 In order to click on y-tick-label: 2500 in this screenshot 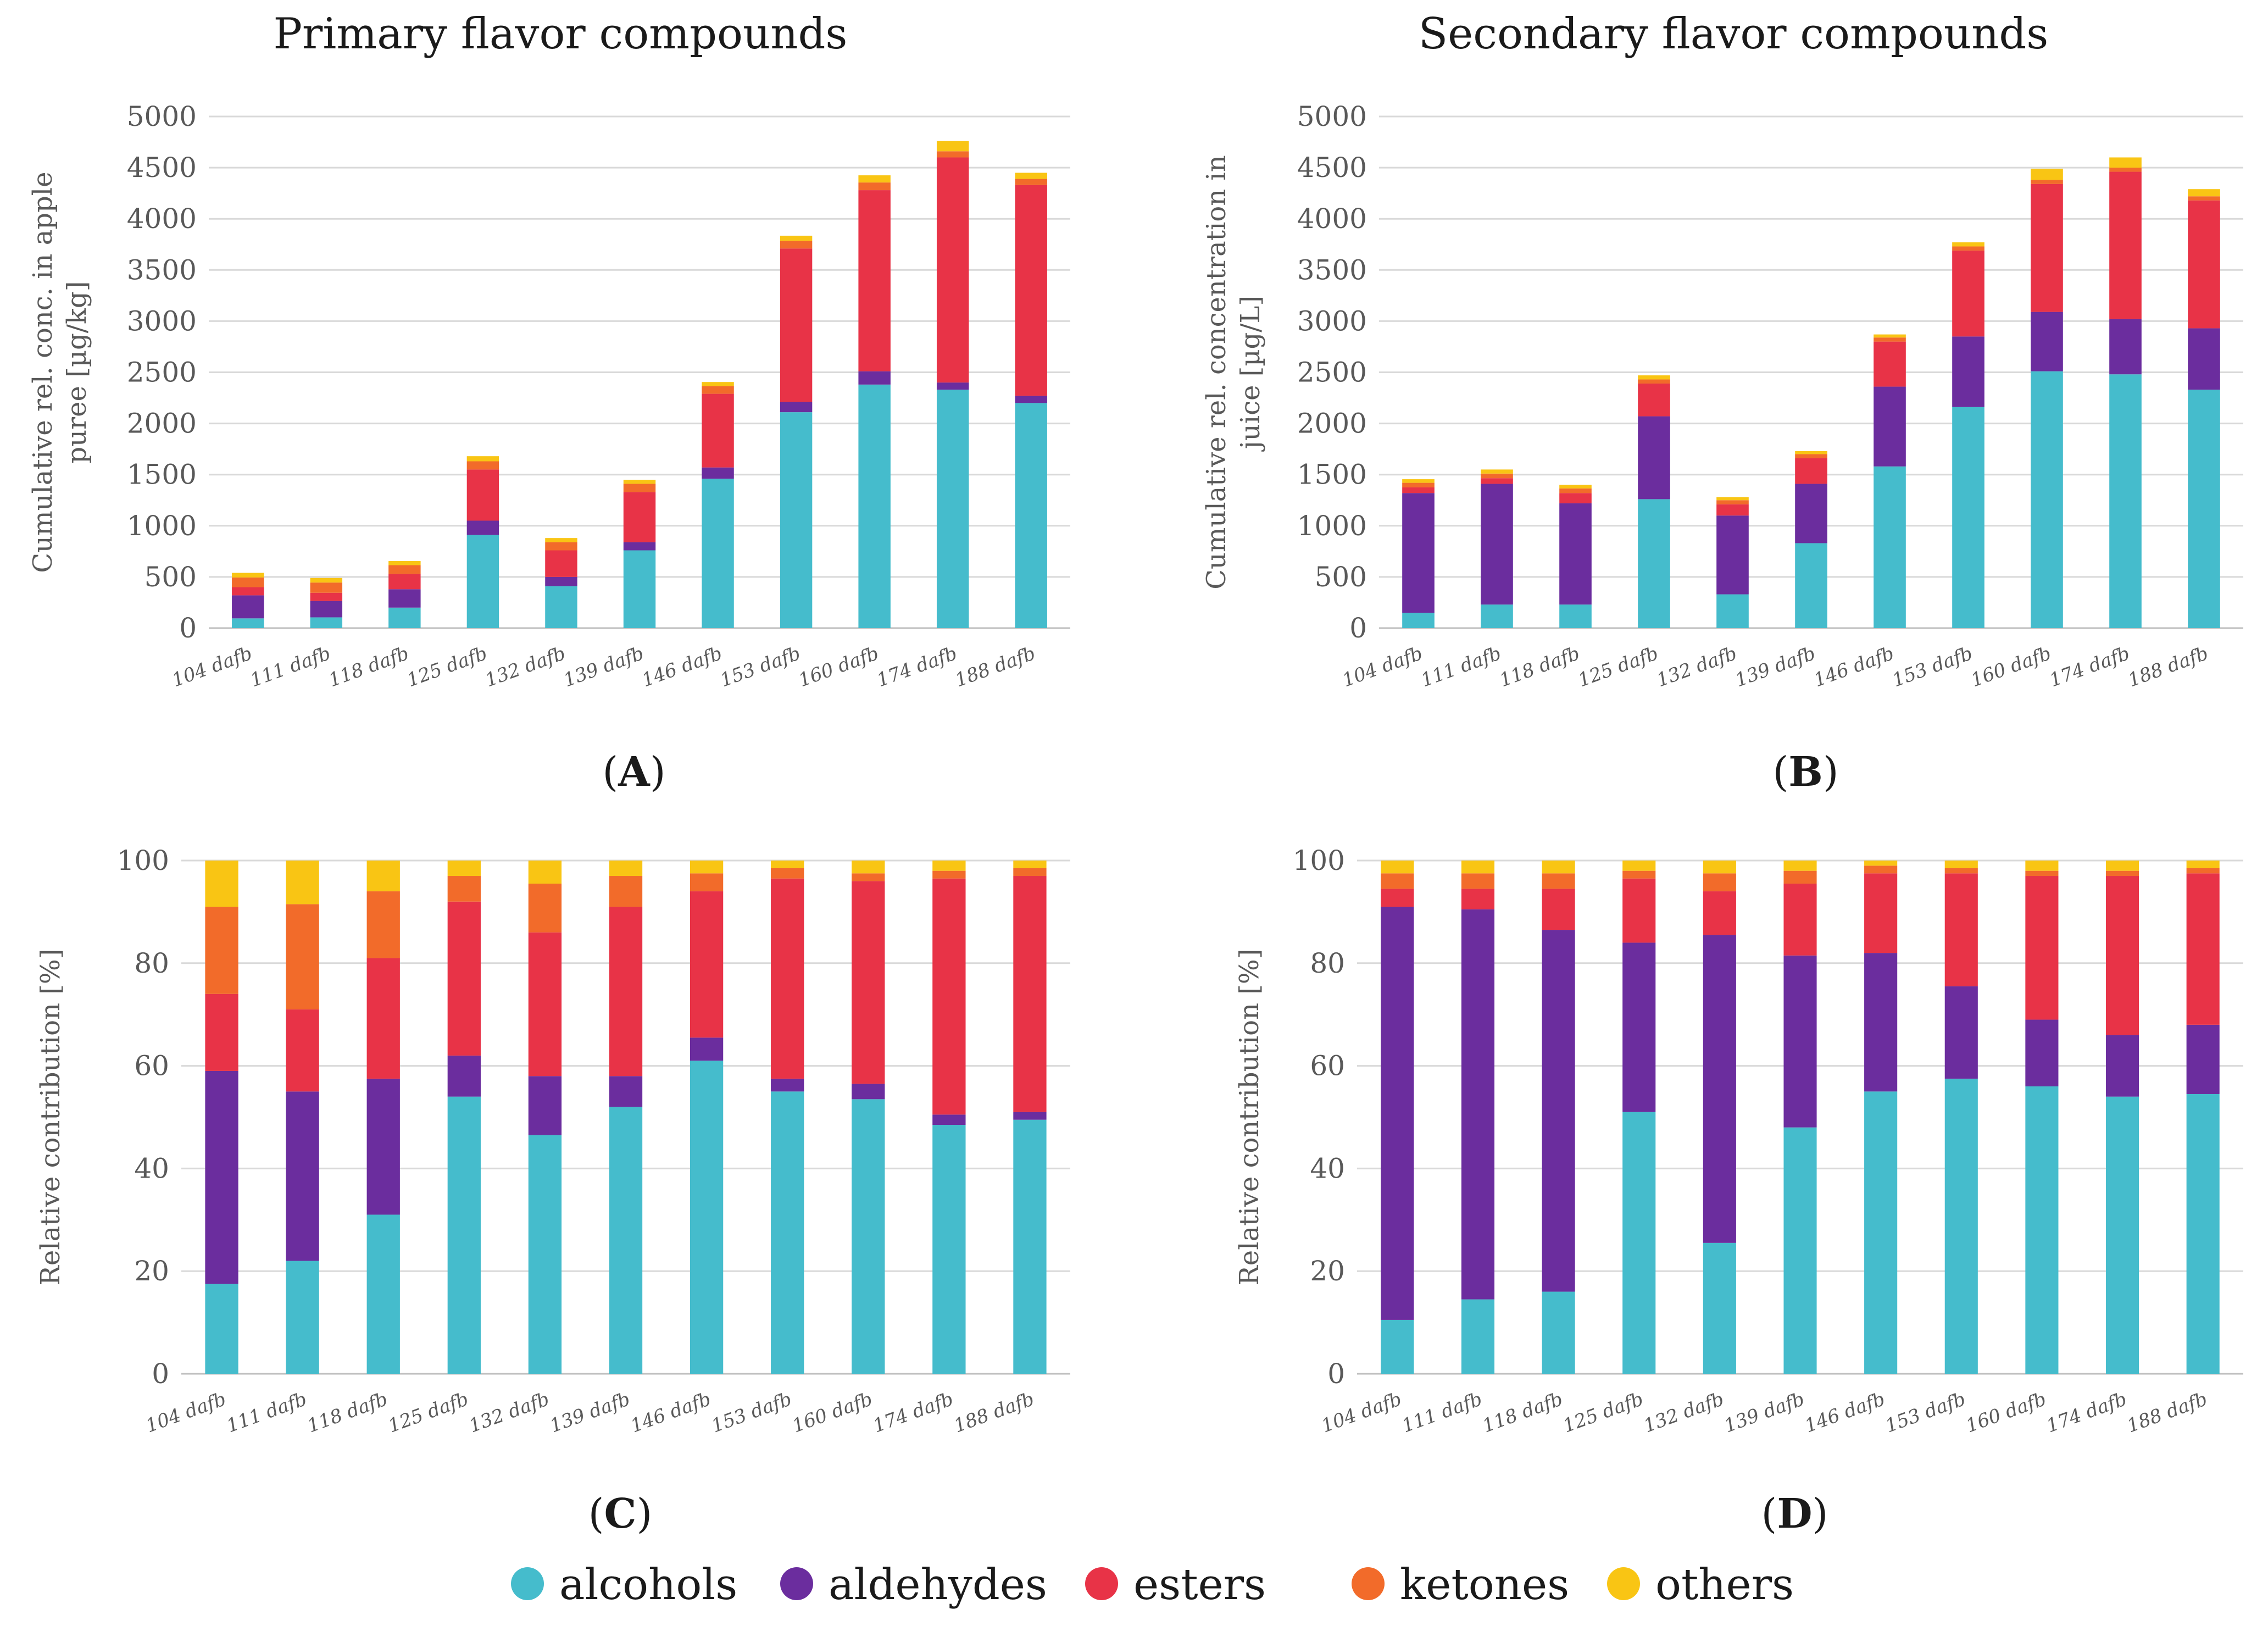, I will do `click(1332, 373)`.